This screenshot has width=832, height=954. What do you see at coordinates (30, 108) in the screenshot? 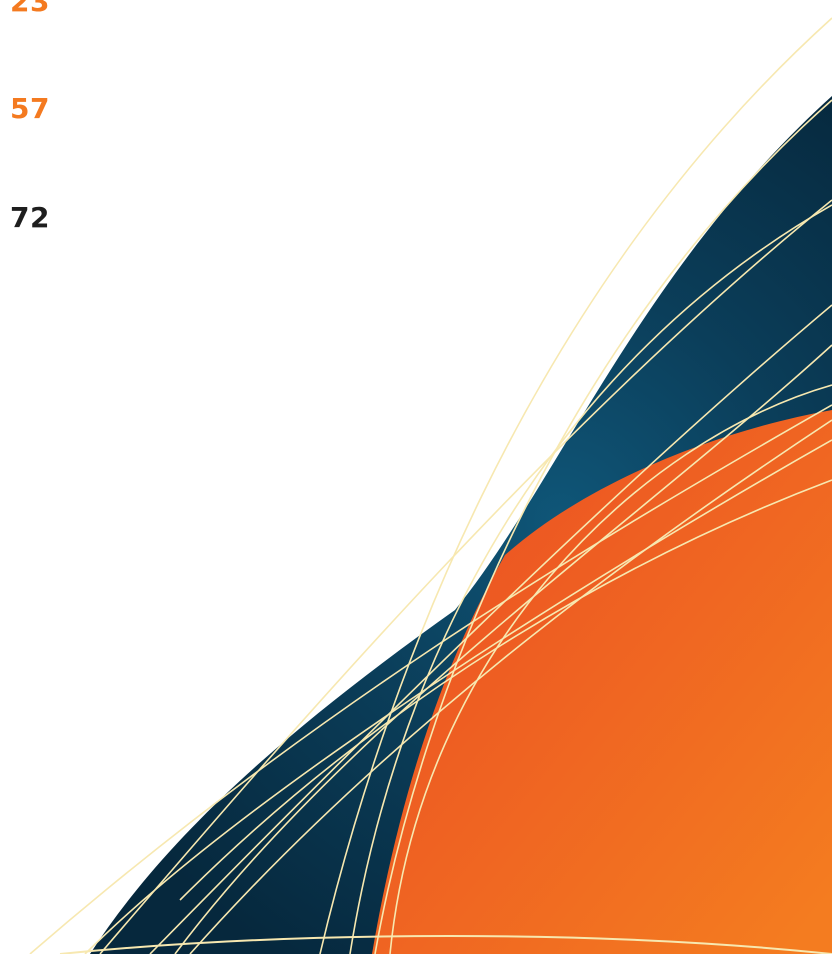
I see `number-57: 57` at bounding box center [30, 108].